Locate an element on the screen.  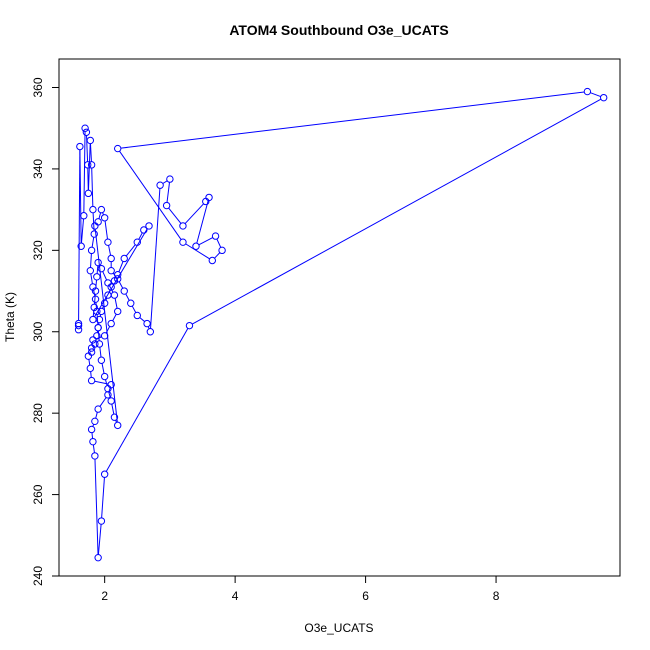
y-tick-label: 240 is located at coordinates (38, 576).